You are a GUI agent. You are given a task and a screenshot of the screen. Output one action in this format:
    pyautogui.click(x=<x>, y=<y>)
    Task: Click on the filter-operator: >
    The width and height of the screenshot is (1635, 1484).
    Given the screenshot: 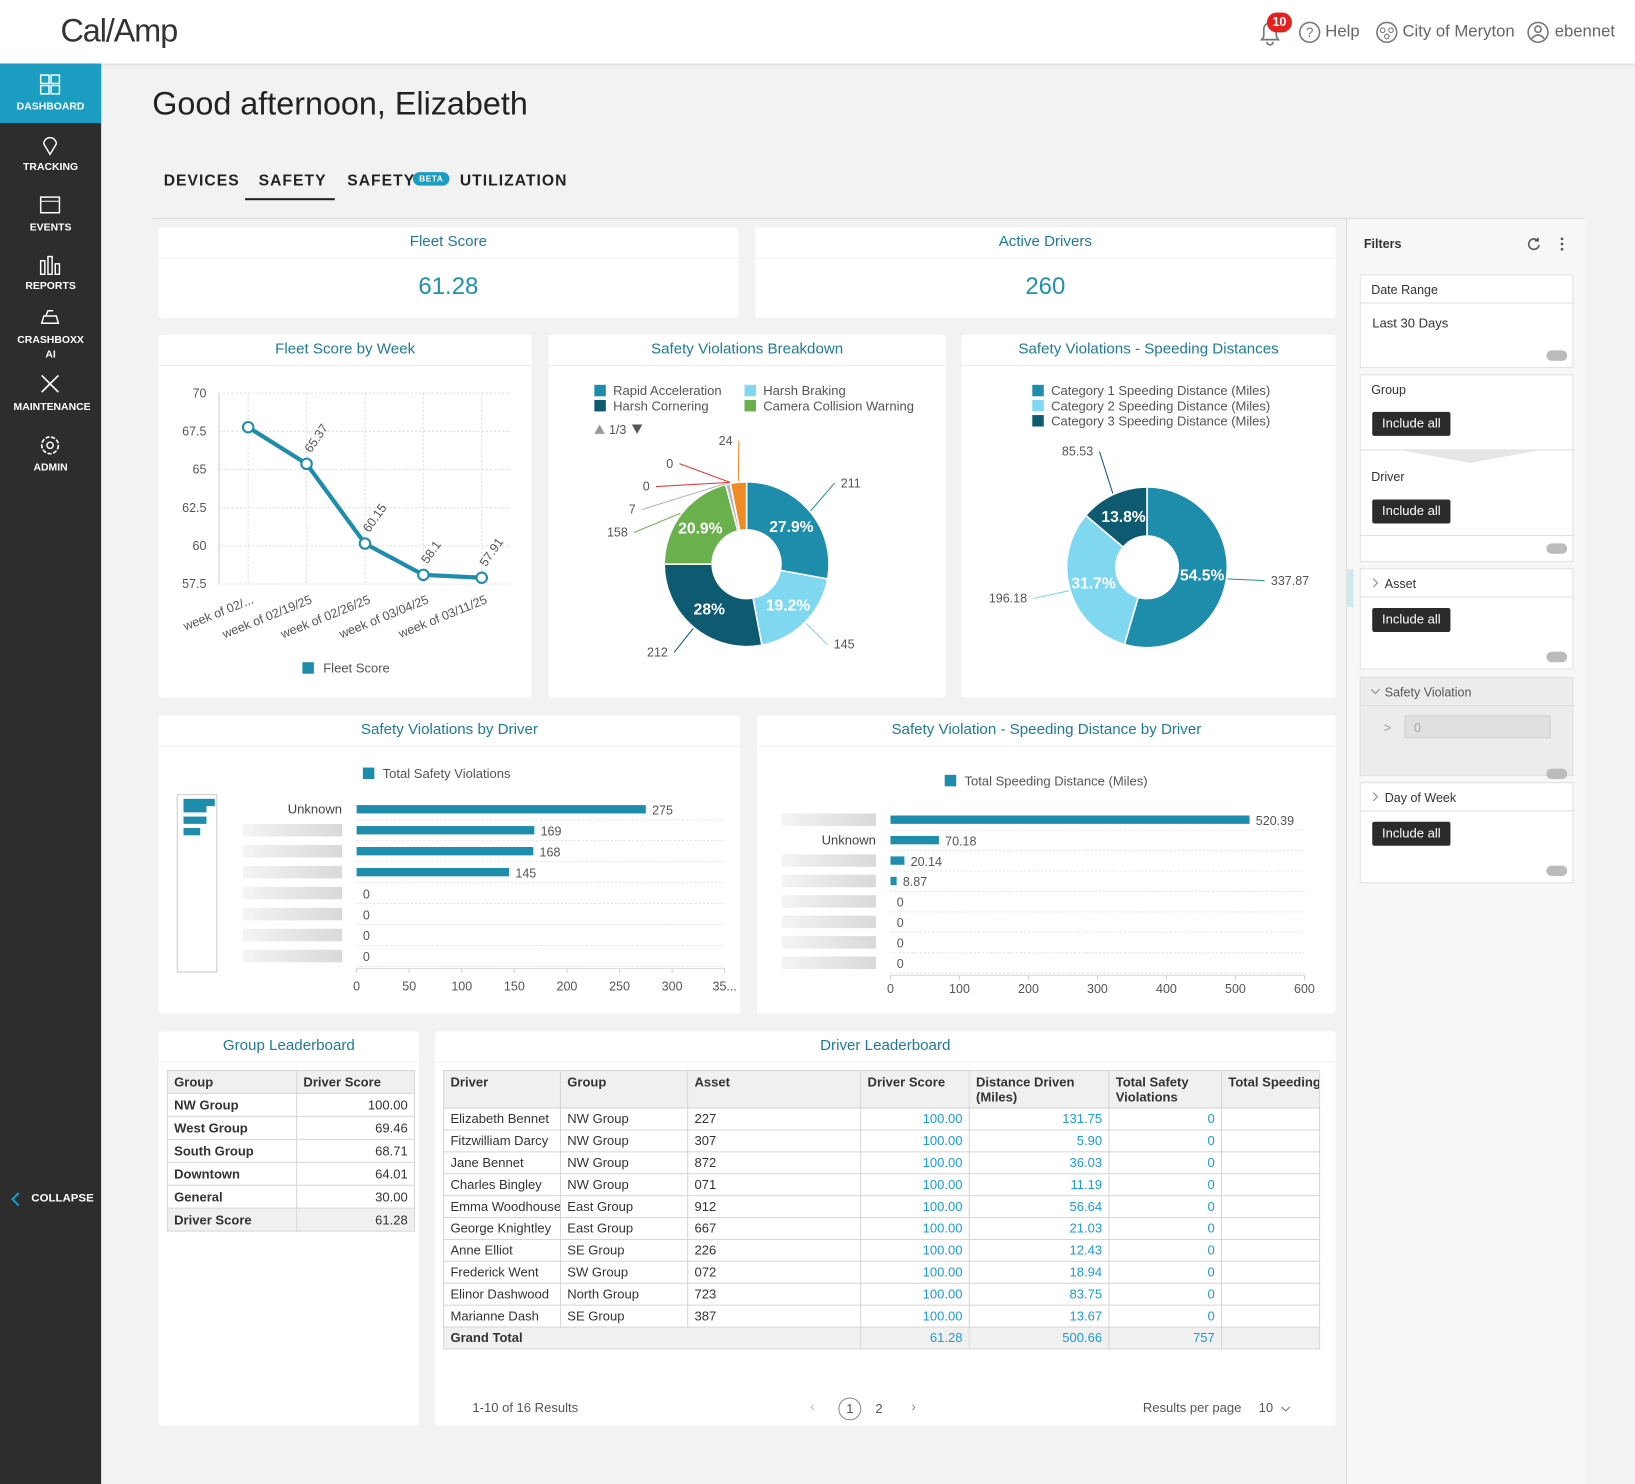 What is the action you would take?
    pyautogui.click(x=1387, y=728)
    